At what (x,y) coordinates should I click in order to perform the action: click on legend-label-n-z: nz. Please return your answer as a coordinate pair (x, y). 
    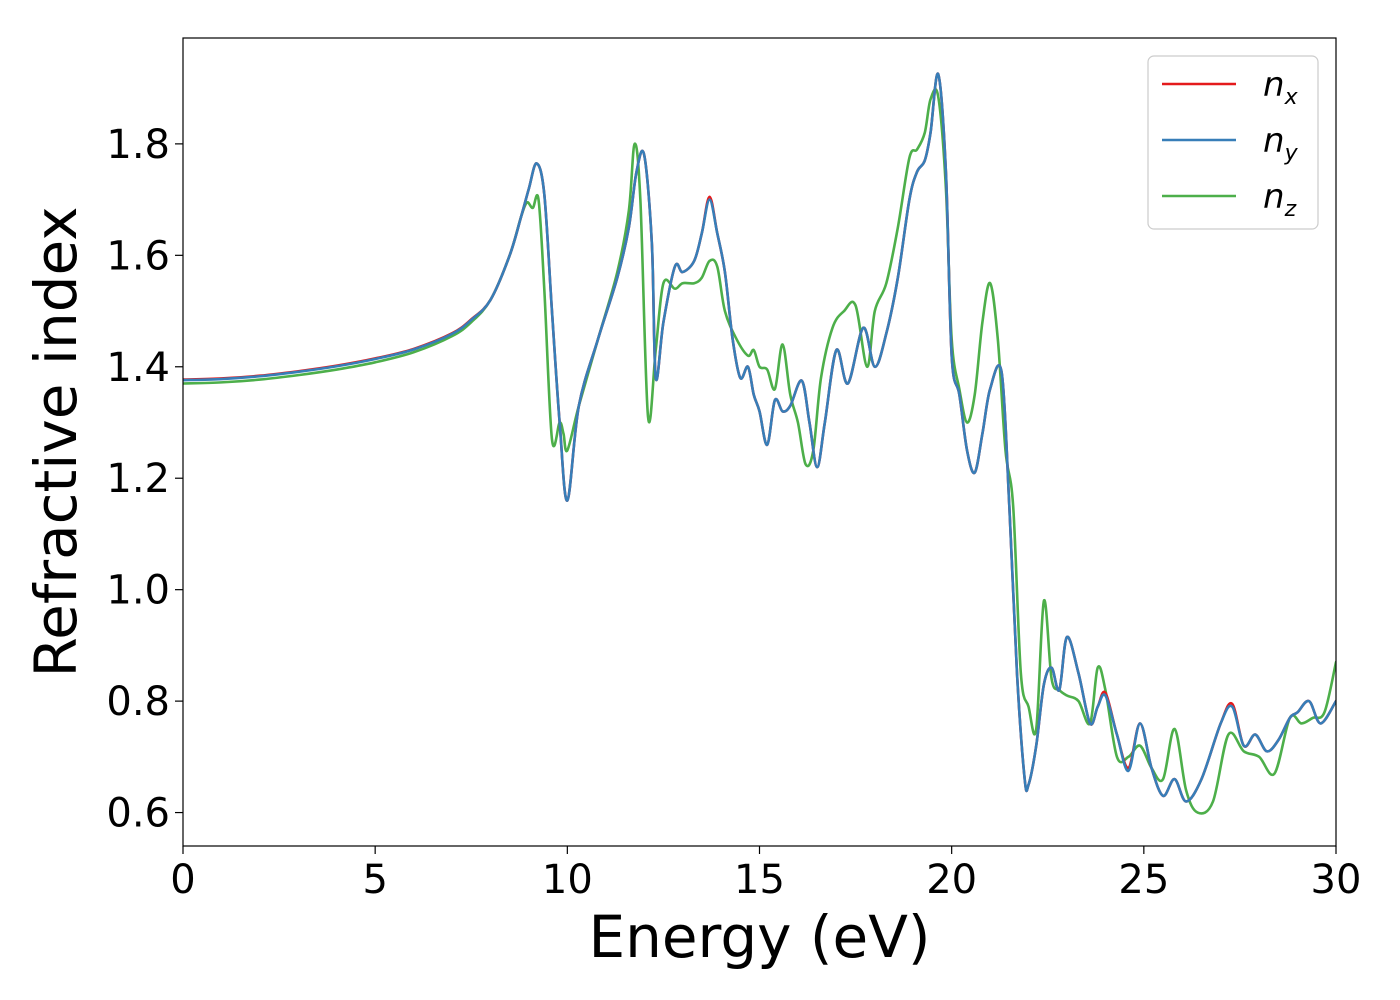
    Looking at the image, I should click on (1280, 199).